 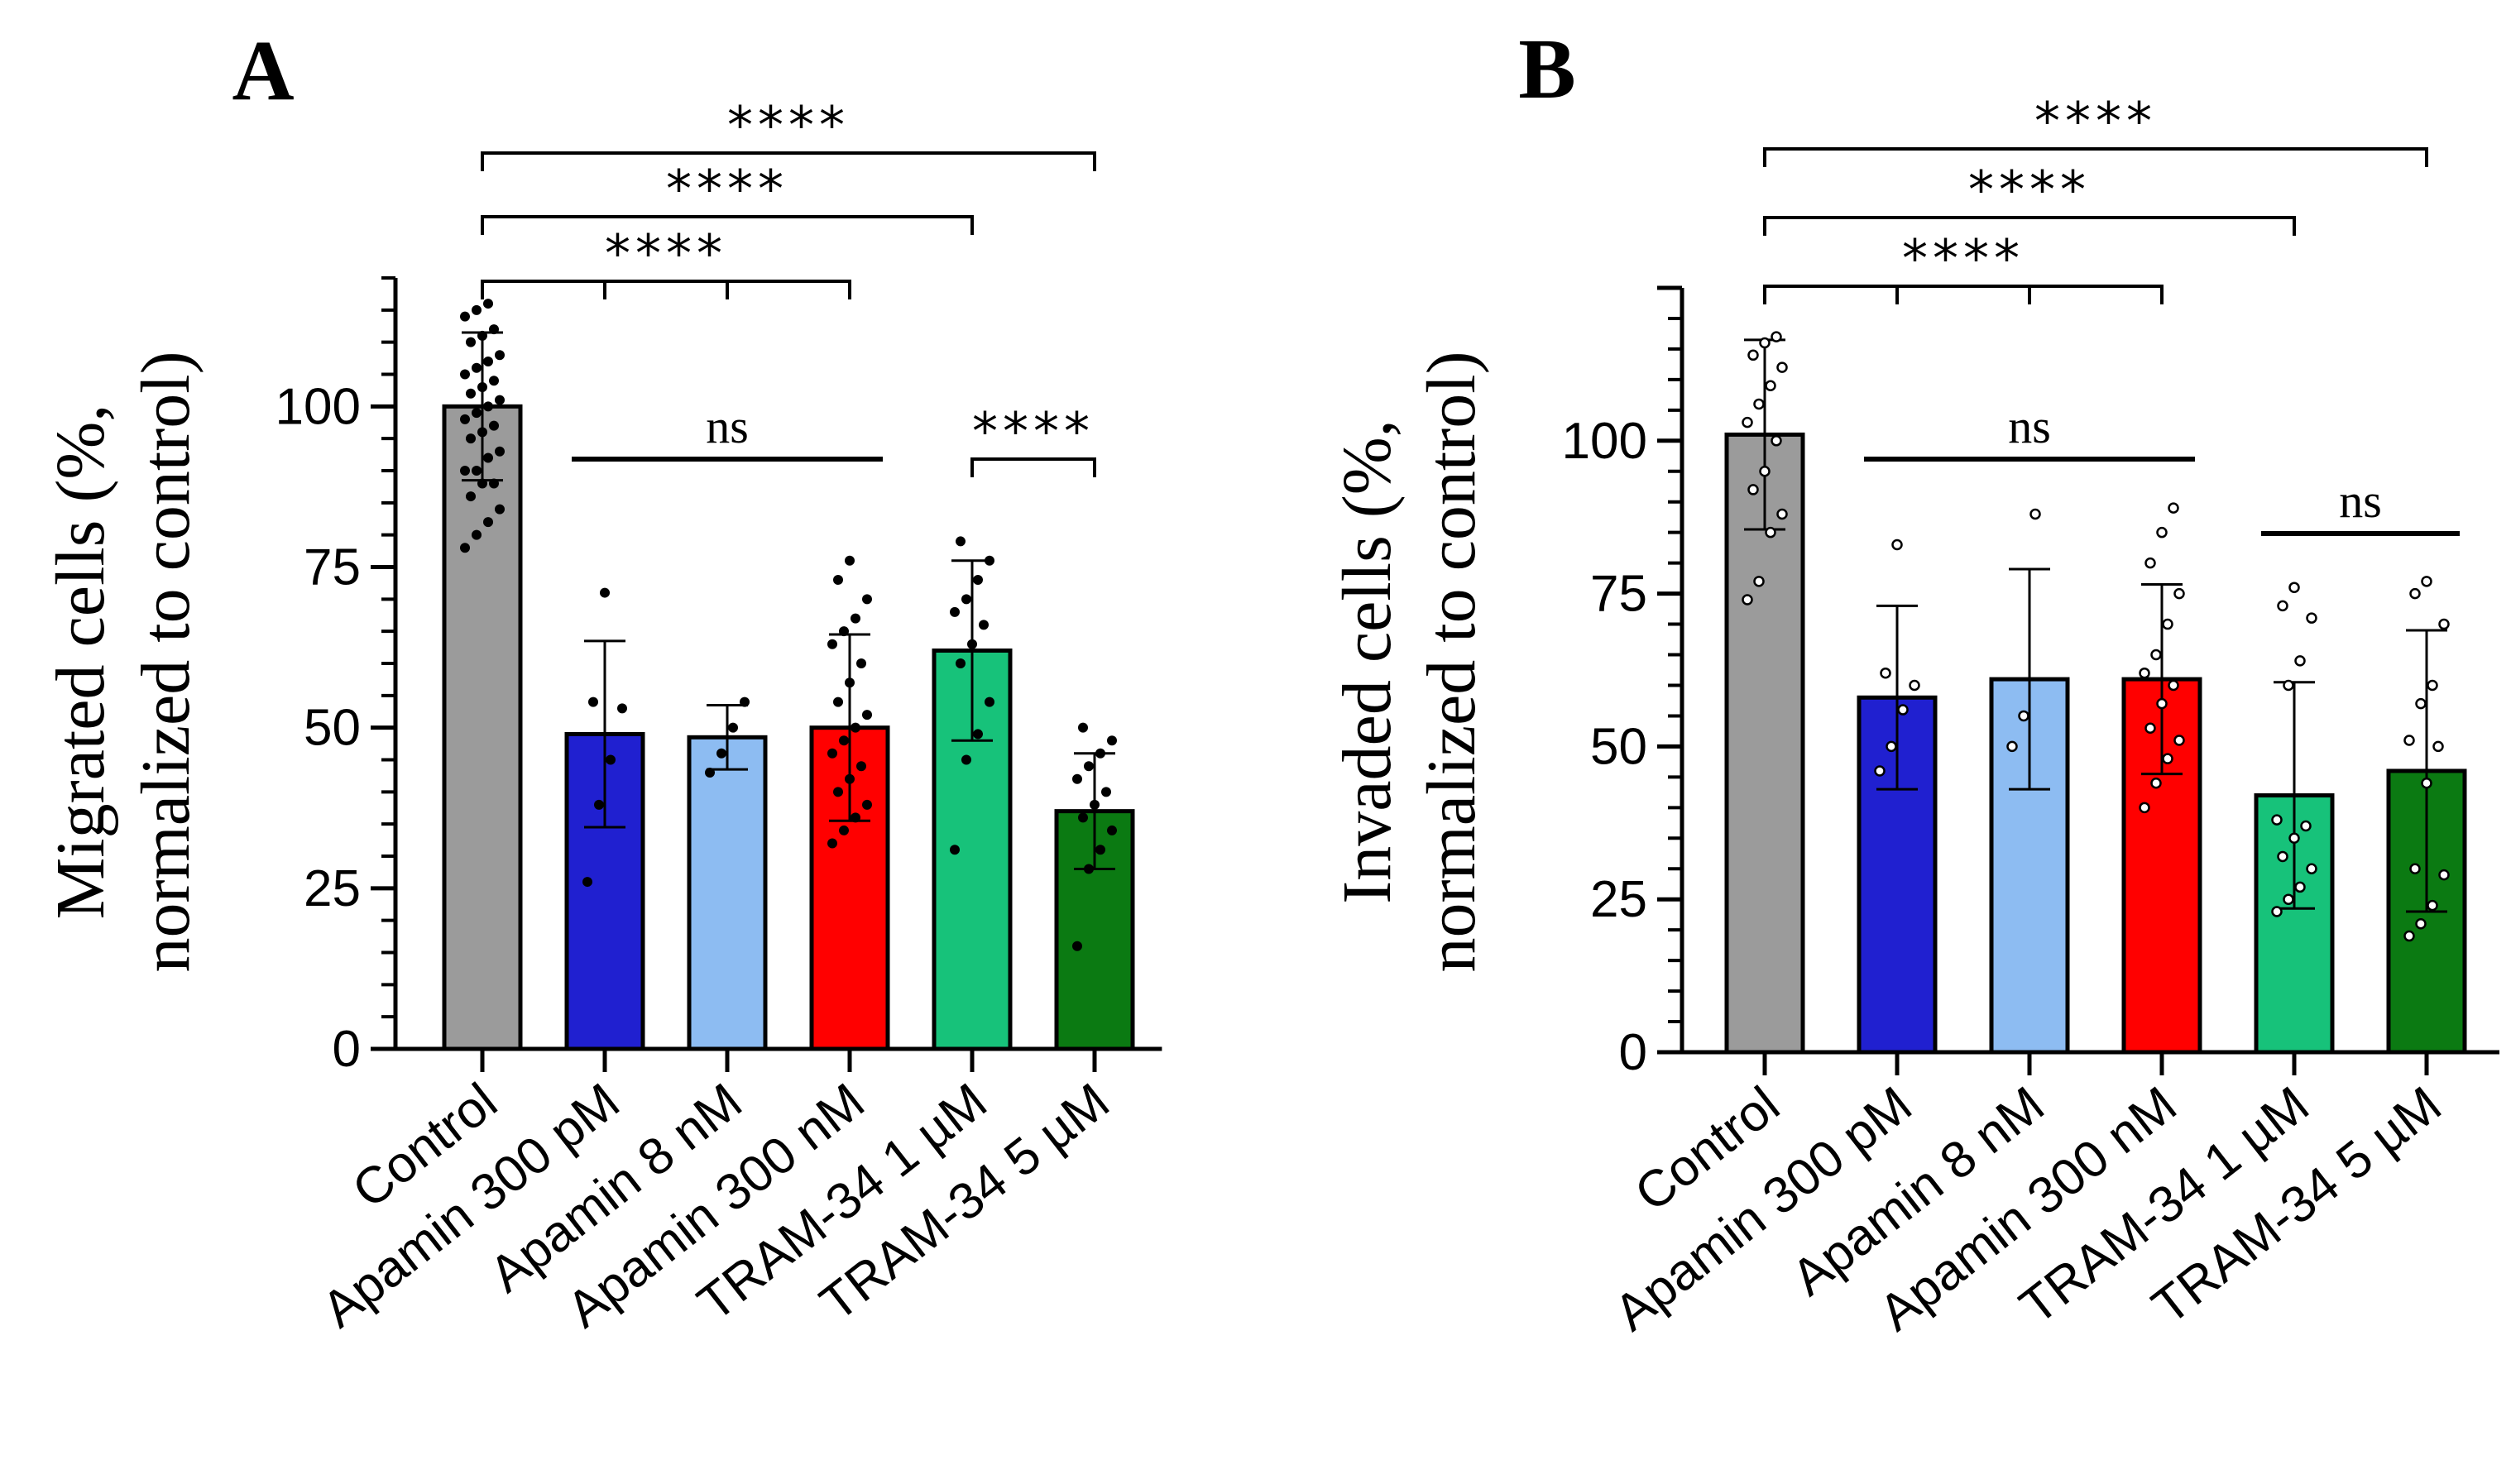 I want to click on panel-label: B, so click(x=1546, y=69).